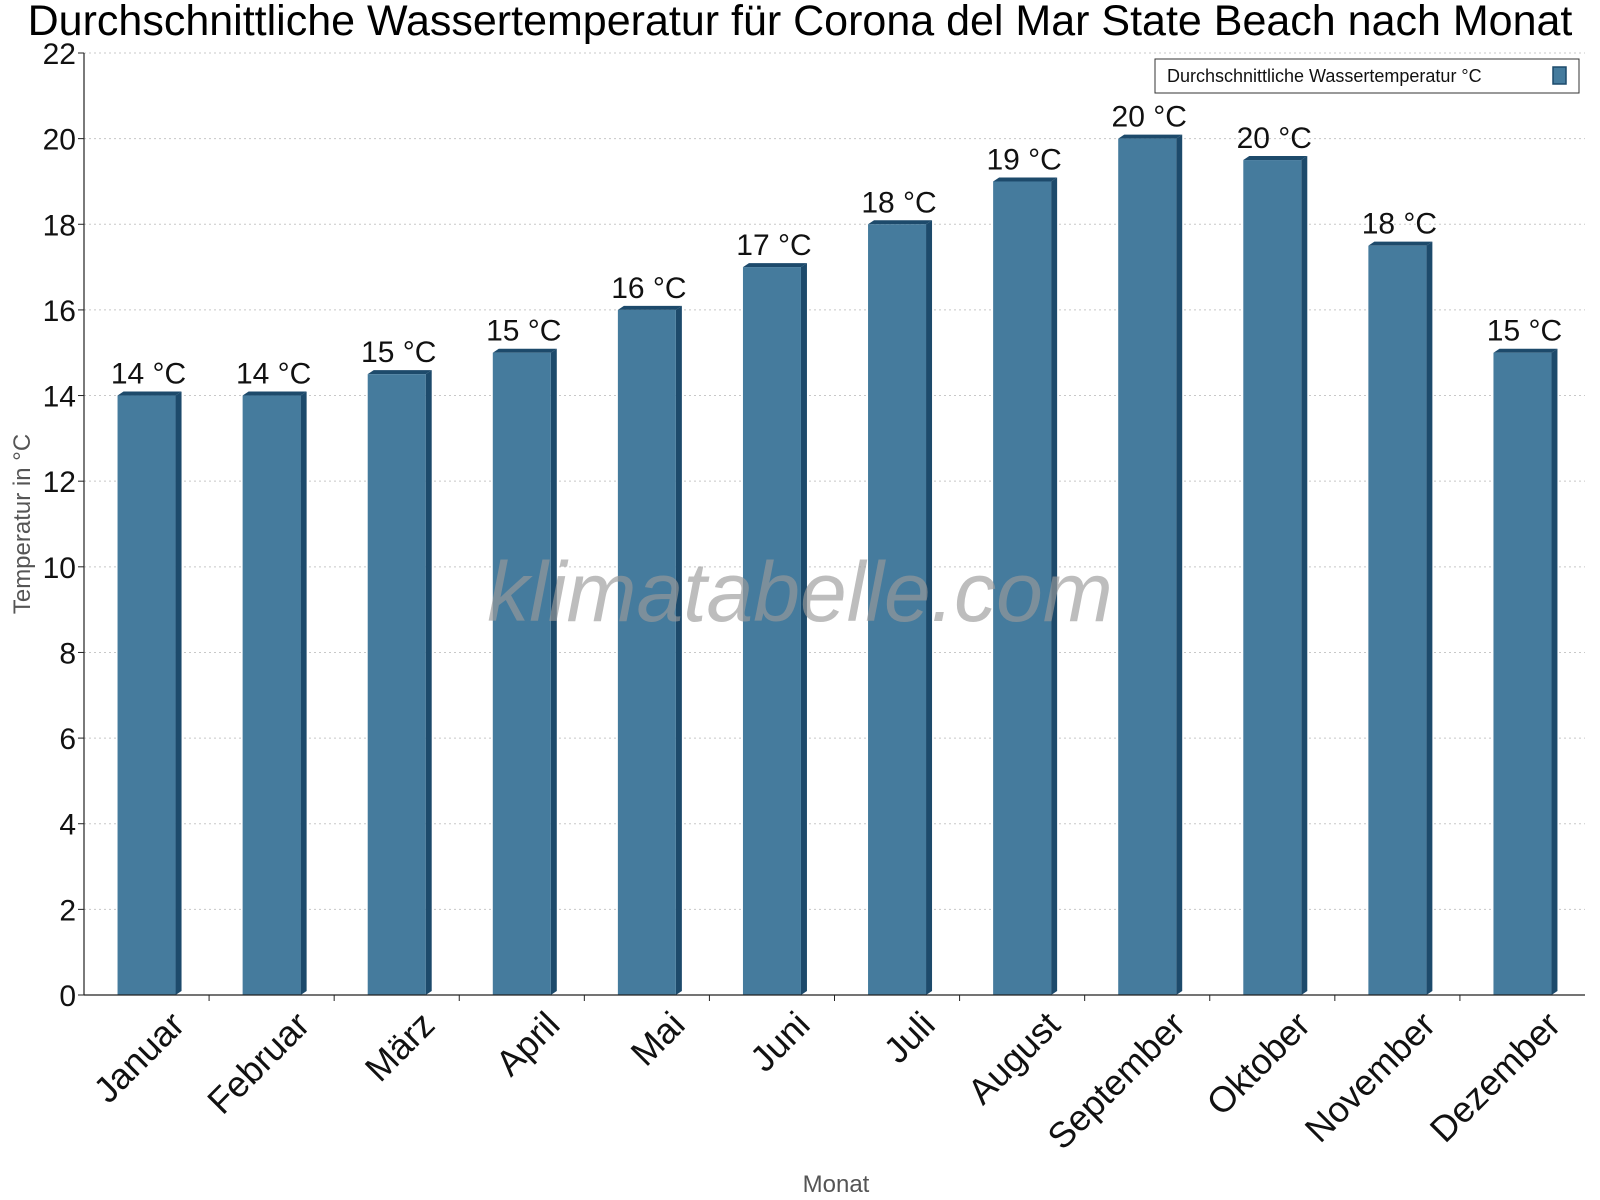 The width and height of the screenshot is (1600, 1200). What do you see at coordinates (648, 288) in the screenshot?
I see `data-label: 16 °C` at bounding box center [648, 288].